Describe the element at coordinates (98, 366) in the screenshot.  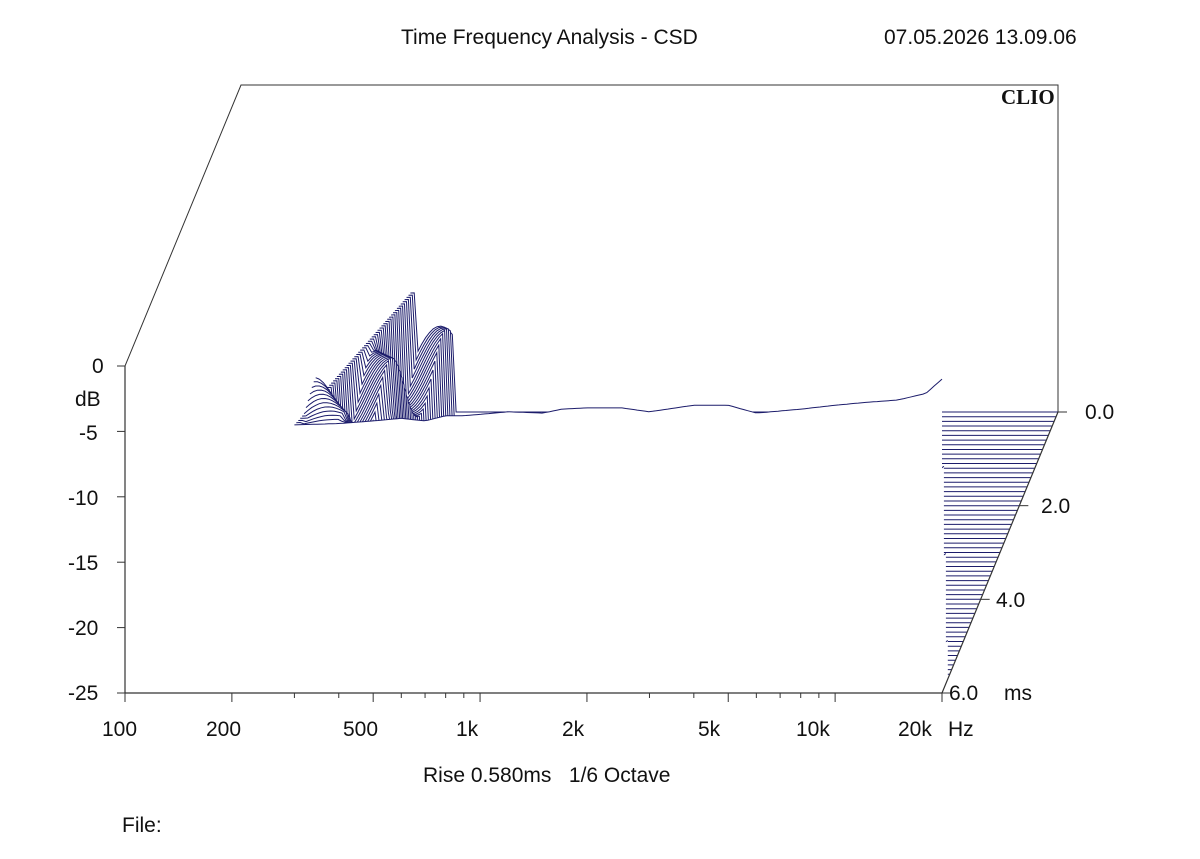
I see `y-tick-label: 0` at that location.